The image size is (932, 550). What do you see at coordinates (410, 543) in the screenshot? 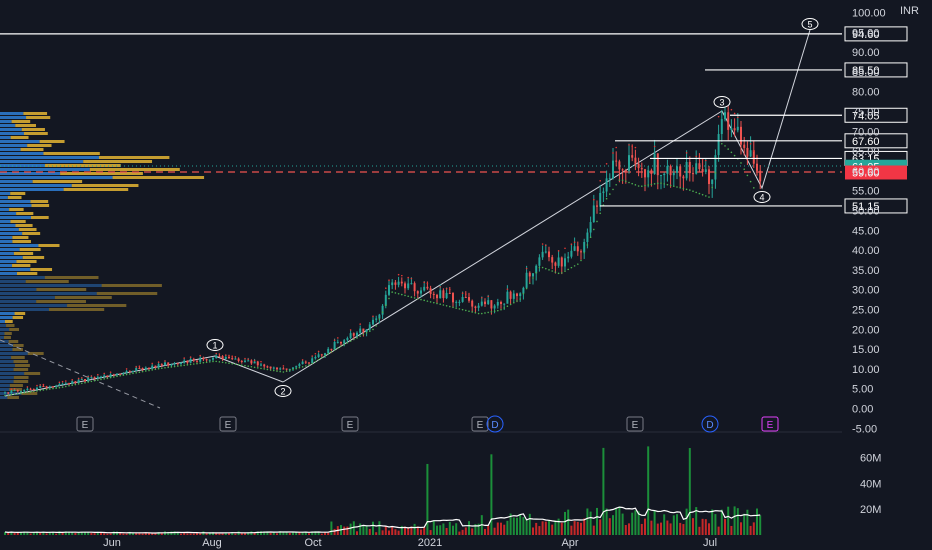
I see `time-axis: Jun Aug Oct 2021 Apr Jul` at bounding box center [410, 543].